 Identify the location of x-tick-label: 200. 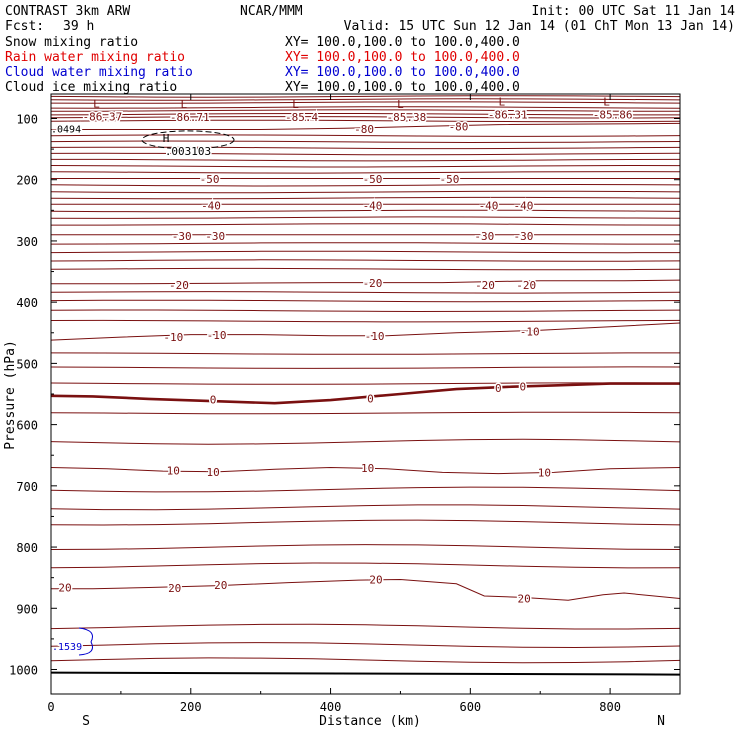
(191, 707).